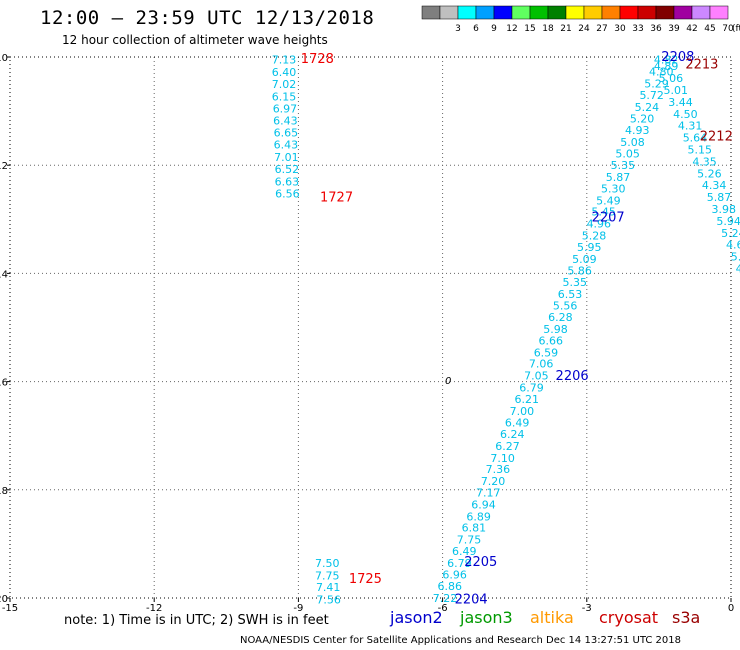  Describe the element at coordinates (714, 185) in the screenshot. I see `swh-value: 4.34` at that location.